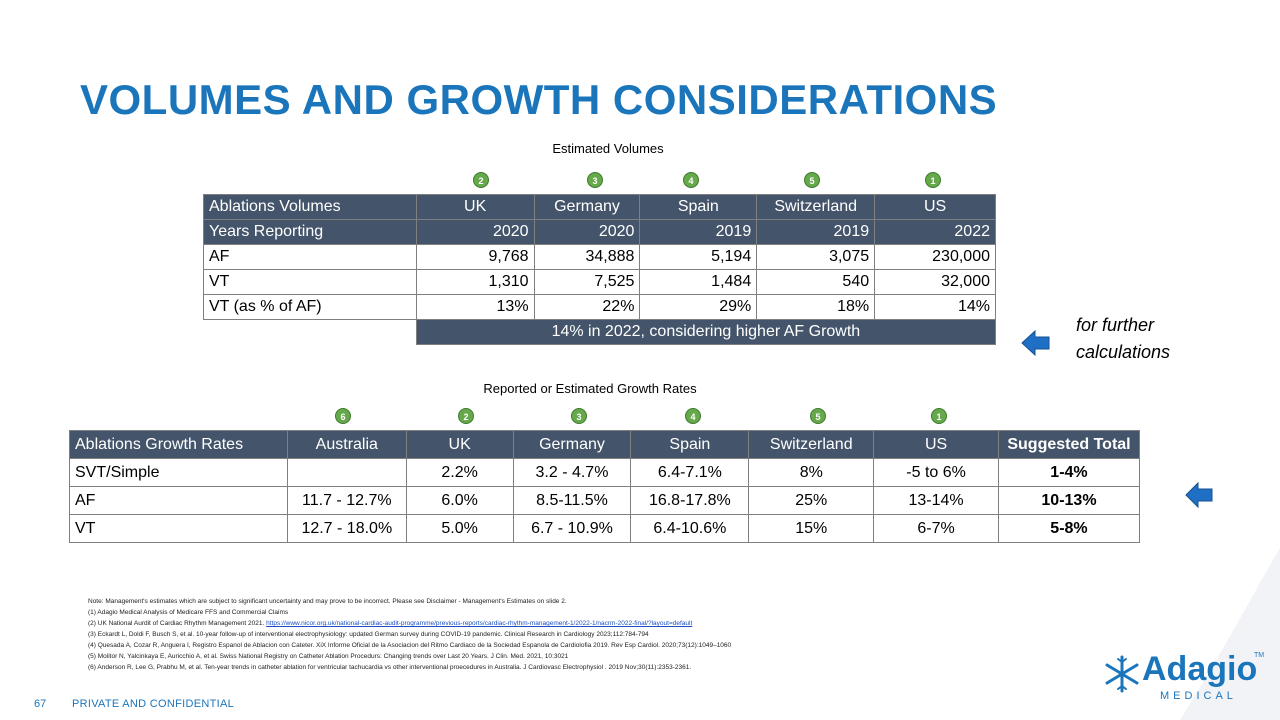 This screenshot has height=720, width=1280. Describe the element at coordinates (459, 444) in the screenshot. I see `growth-header-uk: UK` at that location.